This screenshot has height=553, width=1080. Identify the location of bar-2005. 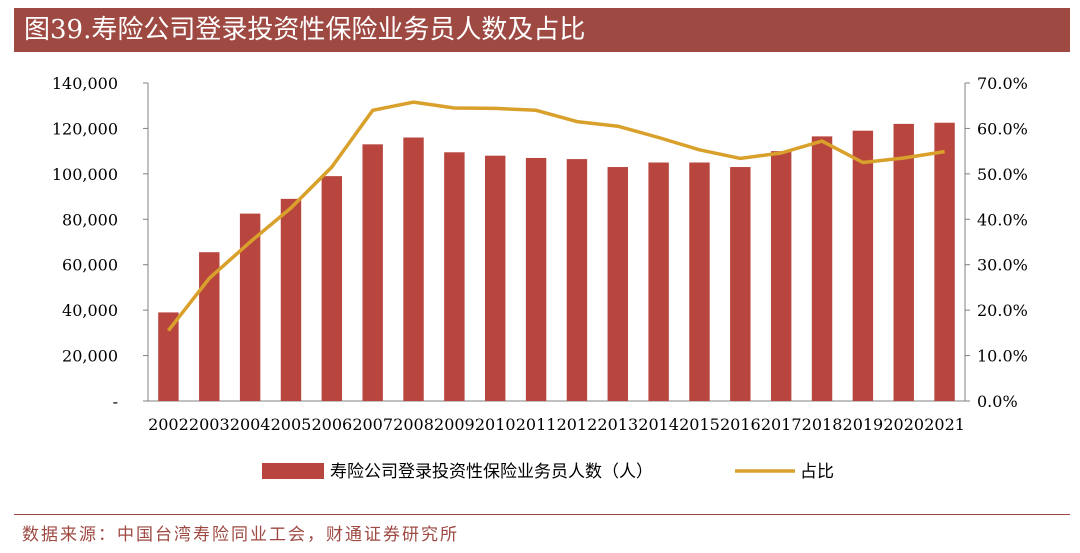
(291, 299).